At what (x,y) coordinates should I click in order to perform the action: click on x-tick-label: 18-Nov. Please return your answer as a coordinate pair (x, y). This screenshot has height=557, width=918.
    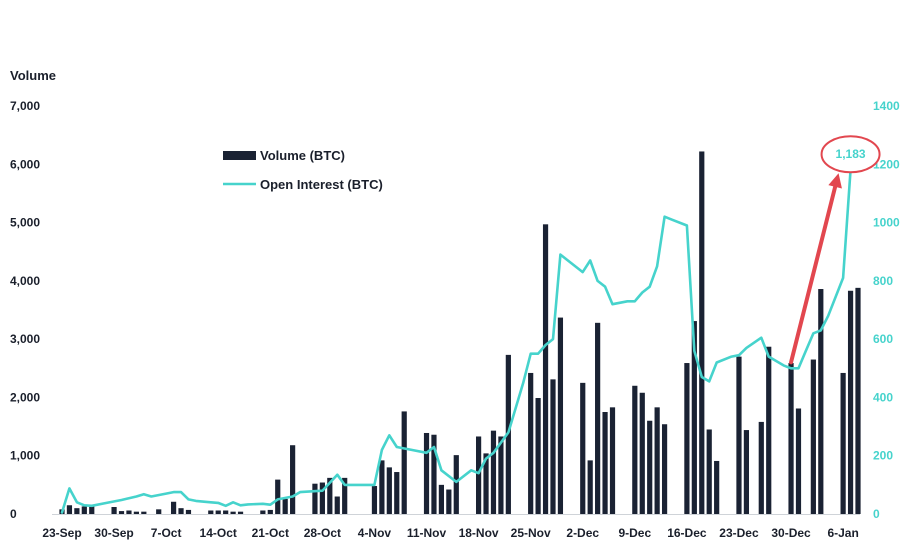
    Looking at the image, I should click on (479, 533).